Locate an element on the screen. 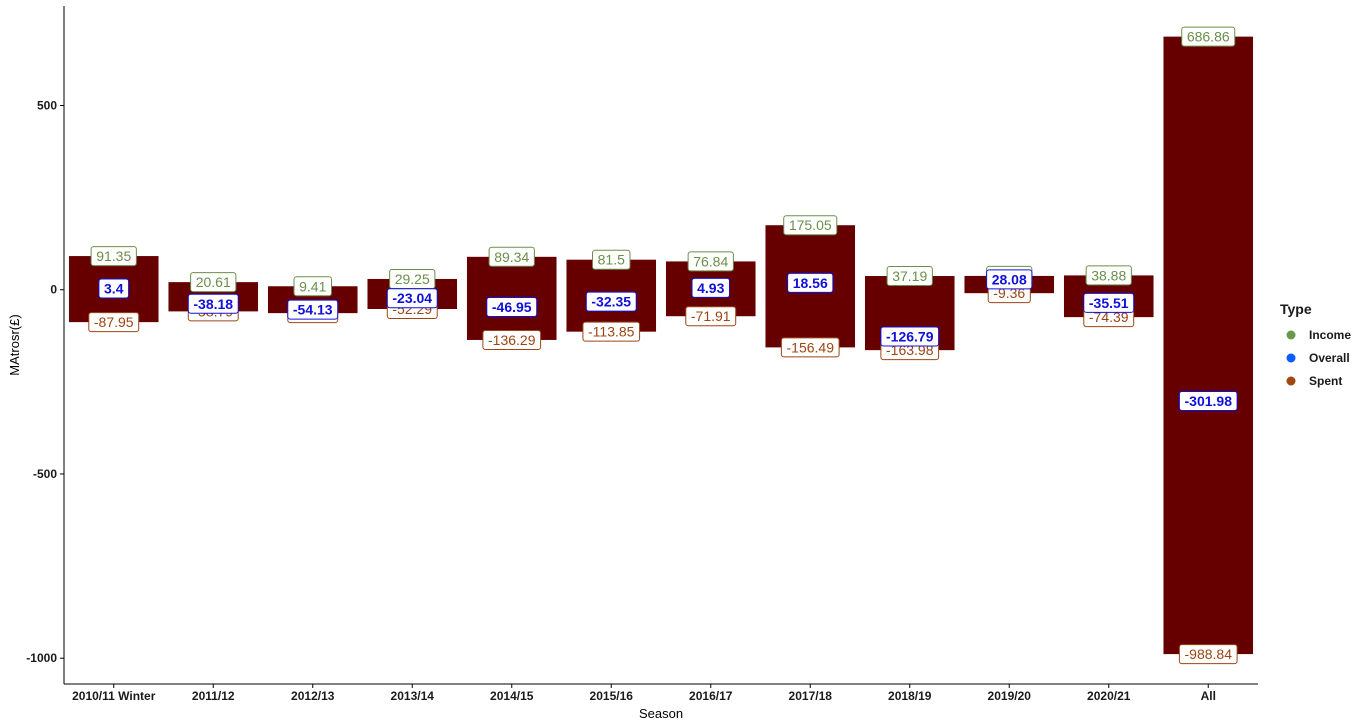 Image resolution: width=1366 pixels, height=728 pixels. Overall-value-label-7: 18.56 is located at coordinates (810, 282).